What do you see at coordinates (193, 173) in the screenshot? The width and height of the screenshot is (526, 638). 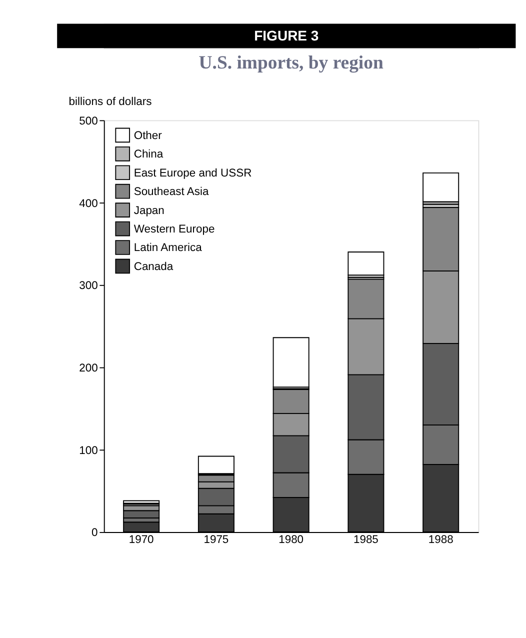 I see `legend-label: East Europe and USSR` at bounding box center [193, 173].